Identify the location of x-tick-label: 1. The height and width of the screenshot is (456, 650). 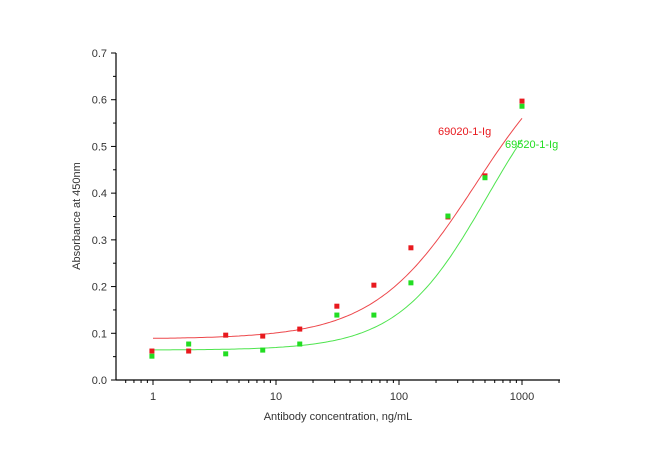
(153, 397).